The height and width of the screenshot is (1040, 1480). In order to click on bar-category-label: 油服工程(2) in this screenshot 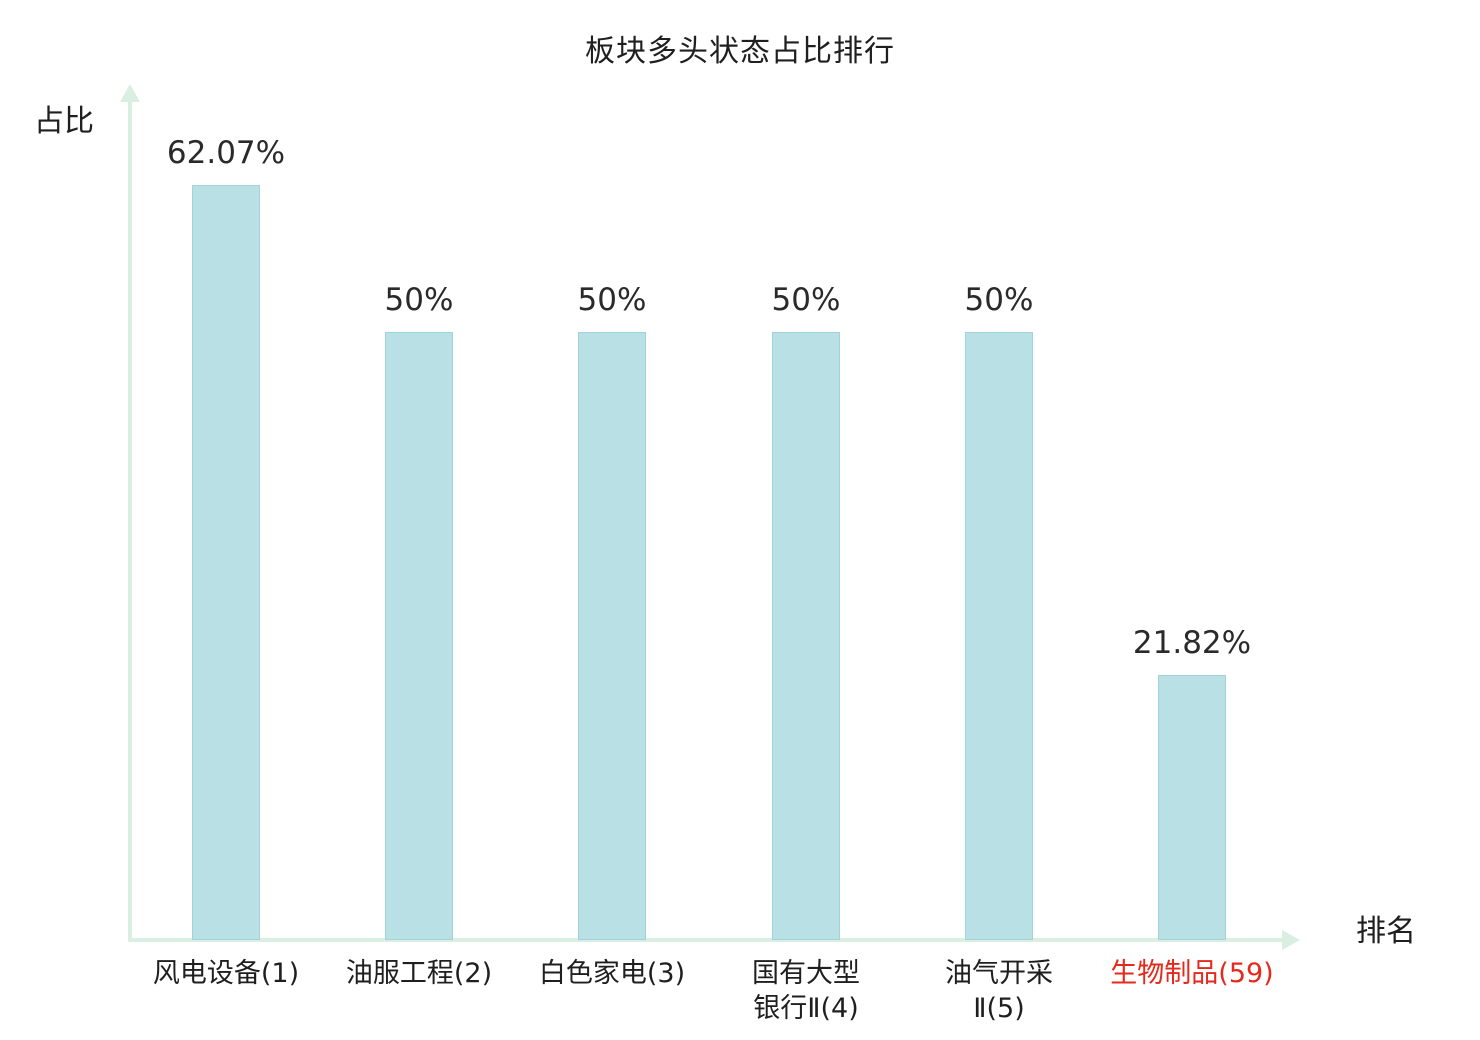, I will do `click(419, 973)`.